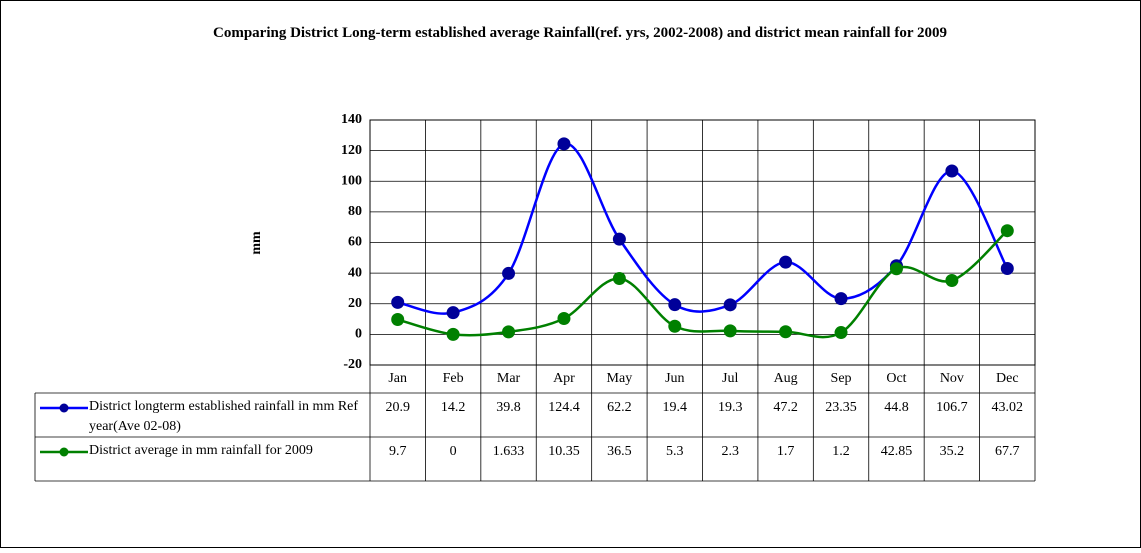  I want to click on y-tick-label: 20, so click(355, 303).